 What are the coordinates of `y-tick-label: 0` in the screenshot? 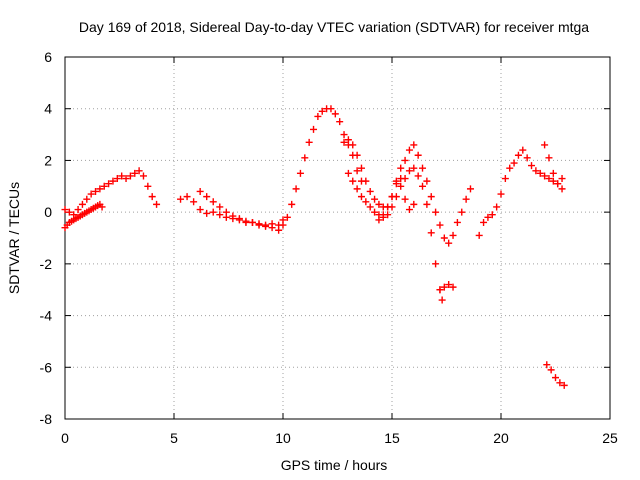 It's located at (48, 212).